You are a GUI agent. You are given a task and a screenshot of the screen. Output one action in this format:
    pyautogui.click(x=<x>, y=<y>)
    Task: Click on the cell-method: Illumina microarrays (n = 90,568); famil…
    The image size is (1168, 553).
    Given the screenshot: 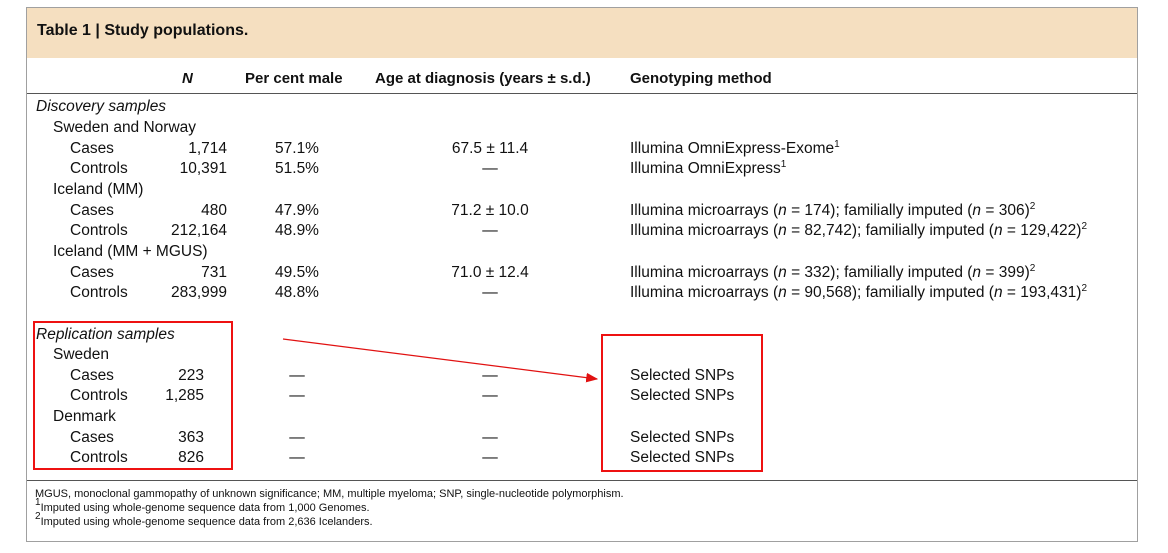 What is the action you would take?
    pyautogui.click(x=859, y=292)
    